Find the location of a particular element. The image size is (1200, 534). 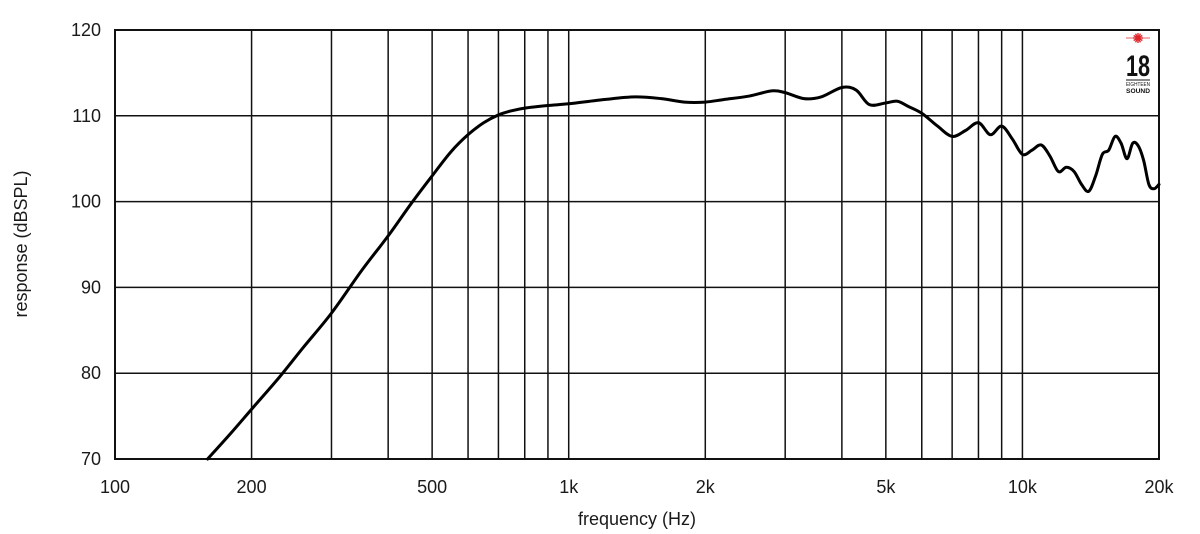

y-tick-labels: 70 80 90 100 110 120 is located at coordinates (86, 244).